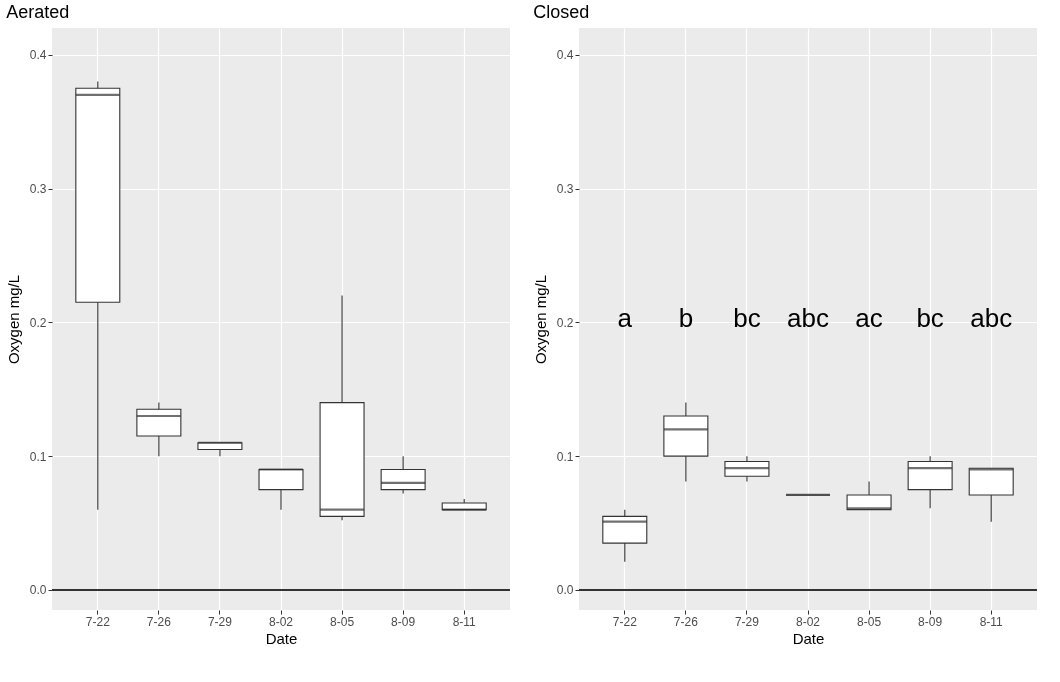 The height and width of the screenshot is (682, 1060). Describe the element at coordinates (625, 318) in the screenshot. I see `annotation: a` at that location.